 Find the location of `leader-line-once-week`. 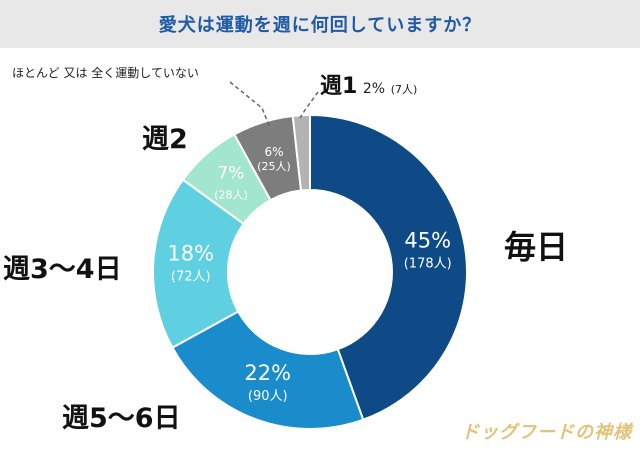

leader-line-once-week is located at coordinates (309, 105).